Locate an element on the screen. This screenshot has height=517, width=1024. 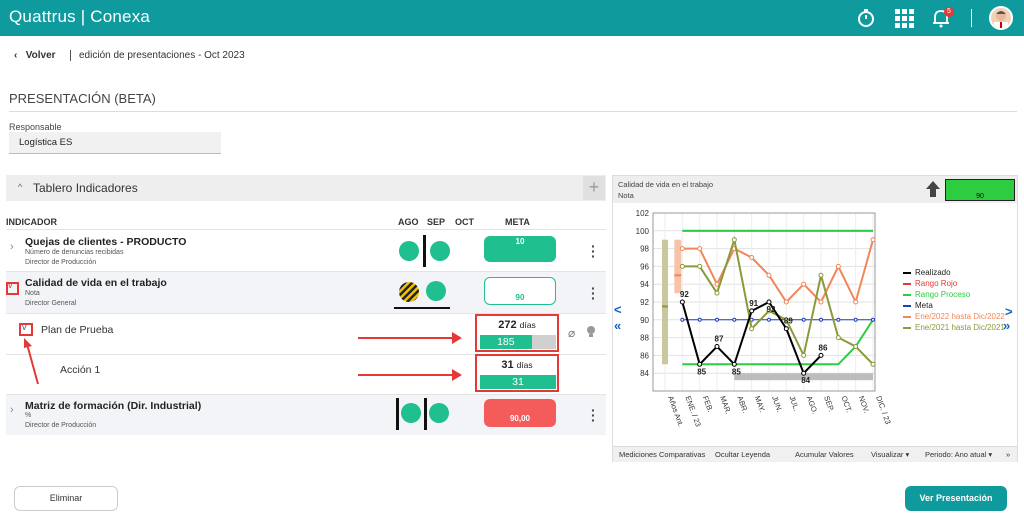
x-tick-label: MAR. is located at coordinates (725, 405).